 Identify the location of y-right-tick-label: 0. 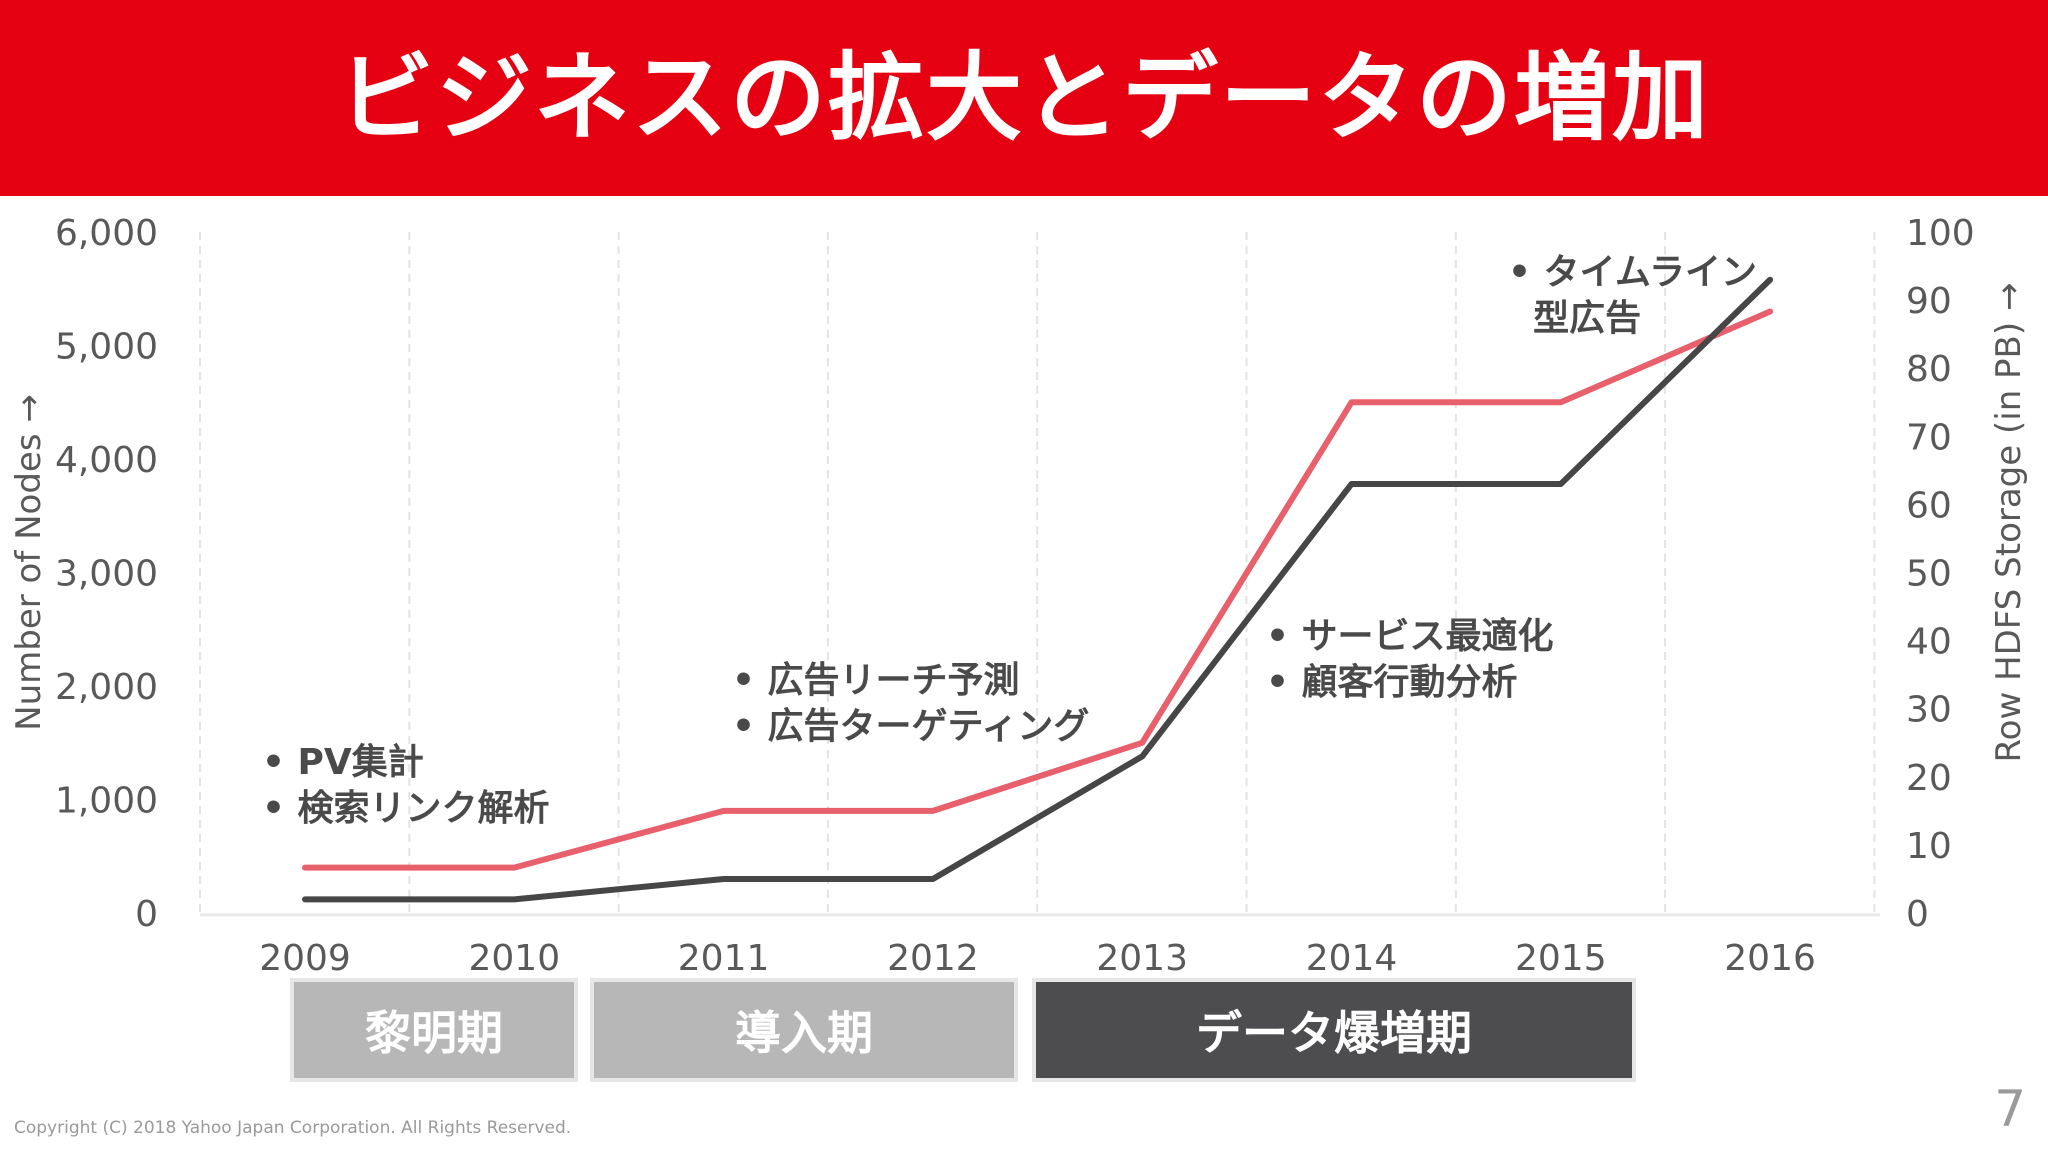
(1917, 914).